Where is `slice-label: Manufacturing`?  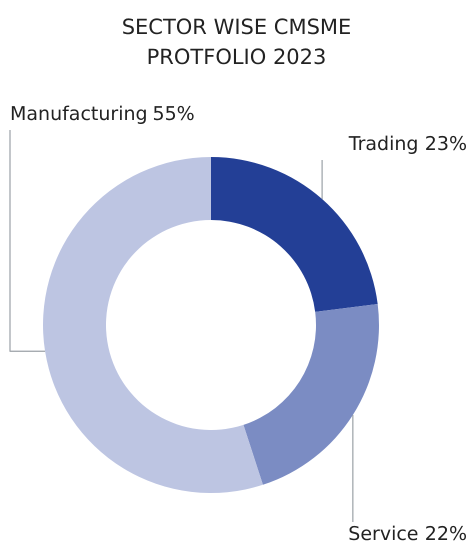 slice-label: Manufacturing is located at coordinates (79, 114).